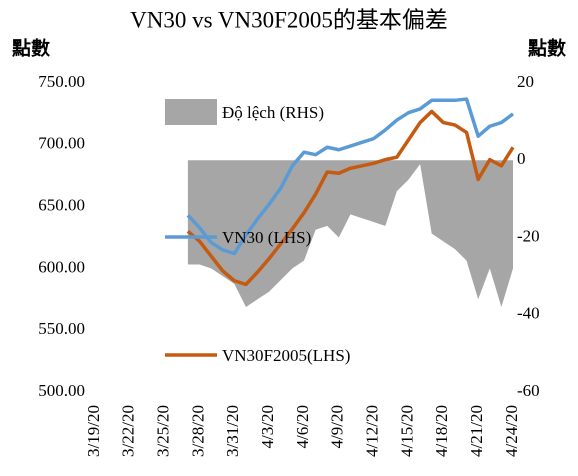  Describe the element at coordinates (30, 47) in the screenshot. I see `y-axis-title: 點數` at that location.